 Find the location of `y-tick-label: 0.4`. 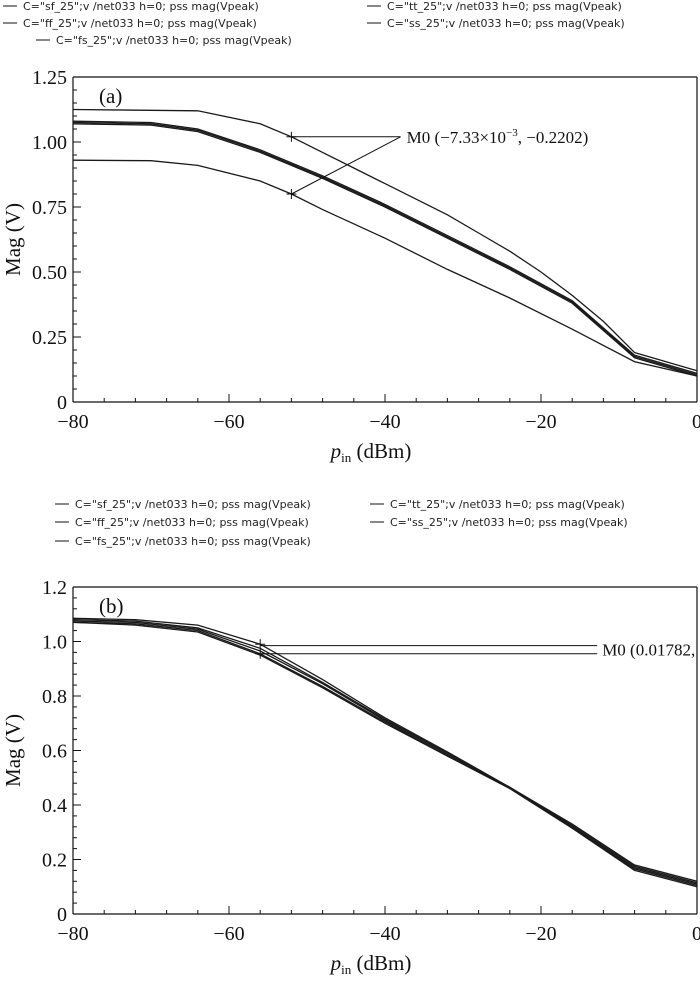

y-tick-label: 0.4 is located at coordinates (54, 806).